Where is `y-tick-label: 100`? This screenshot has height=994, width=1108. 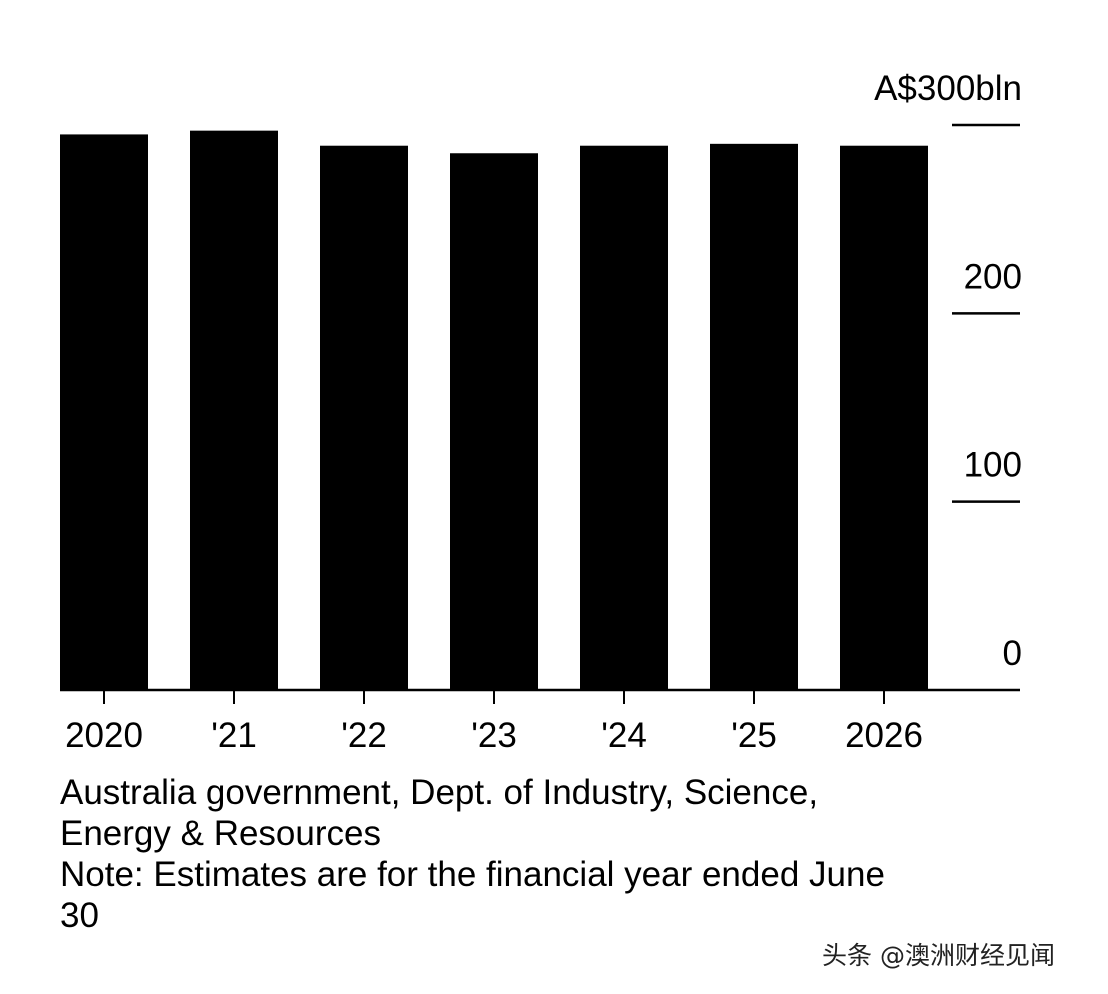
y-tick-label: 100 is located at coordinates (993, 465).